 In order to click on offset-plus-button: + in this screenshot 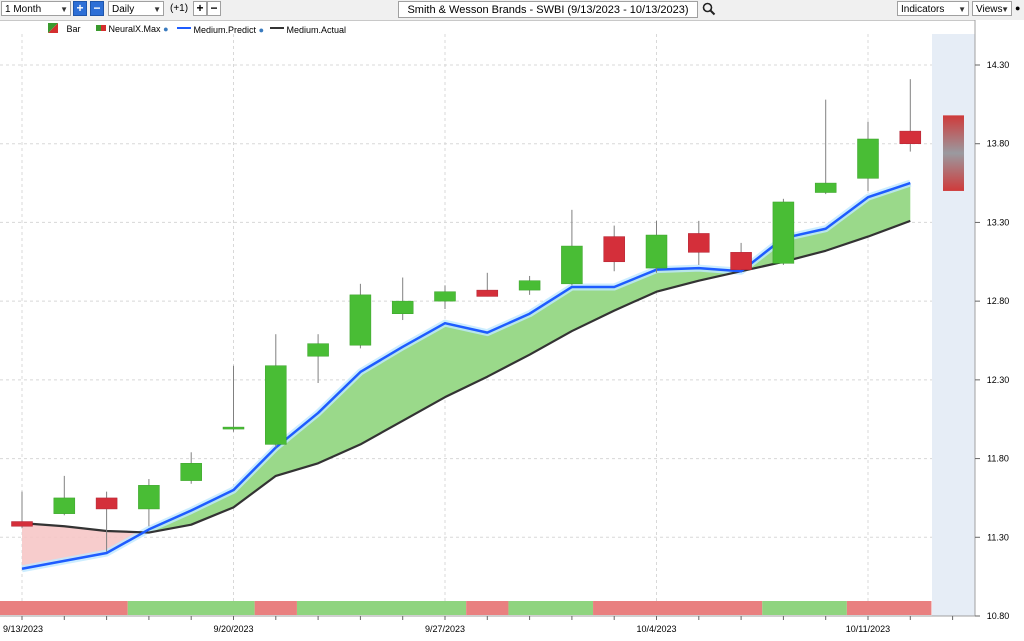, I will do `click(200, 8)`.